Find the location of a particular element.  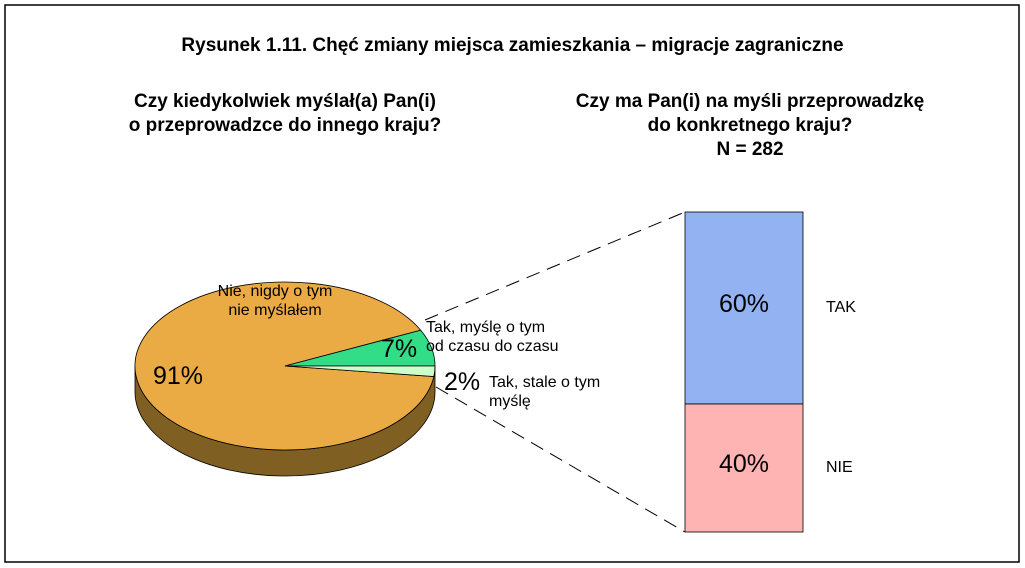

slice-label: Tak, myślę o tym od czasu do czasu is located at coordinates (492, 337).